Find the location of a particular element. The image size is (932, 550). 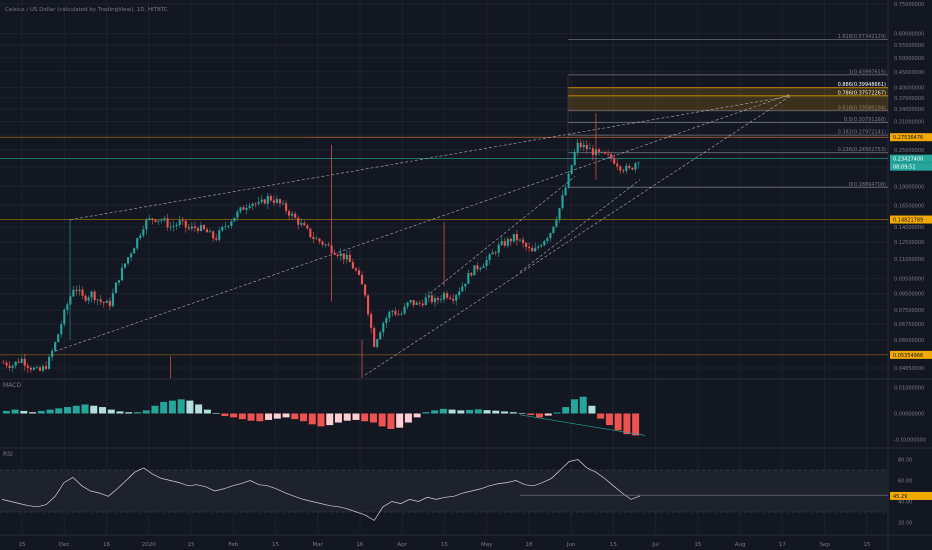

price-badge-text: 0.27536476 is located at coordinates (908, 138).